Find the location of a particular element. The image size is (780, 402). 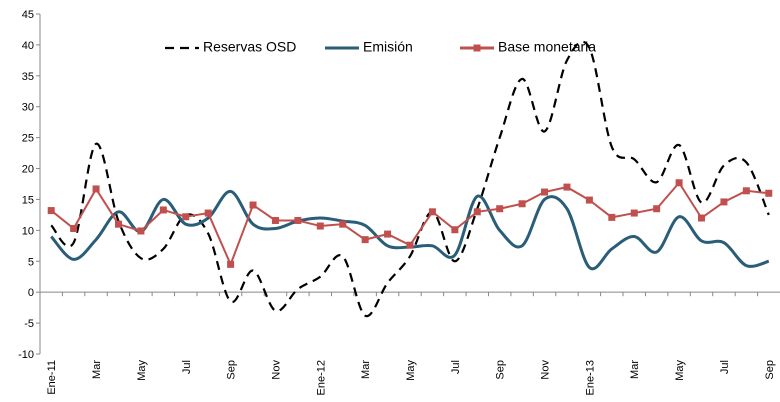

y-tick-label: 5 is located at coordinates (31, 262).